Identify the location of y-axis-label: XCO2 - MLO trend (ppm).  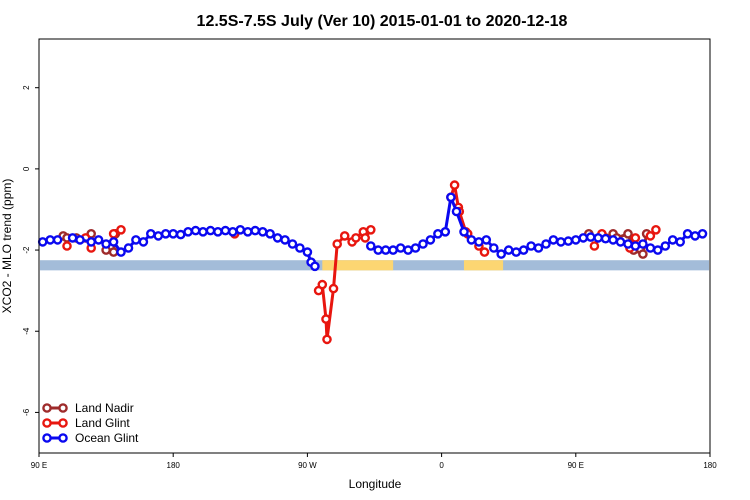
(7, 246).